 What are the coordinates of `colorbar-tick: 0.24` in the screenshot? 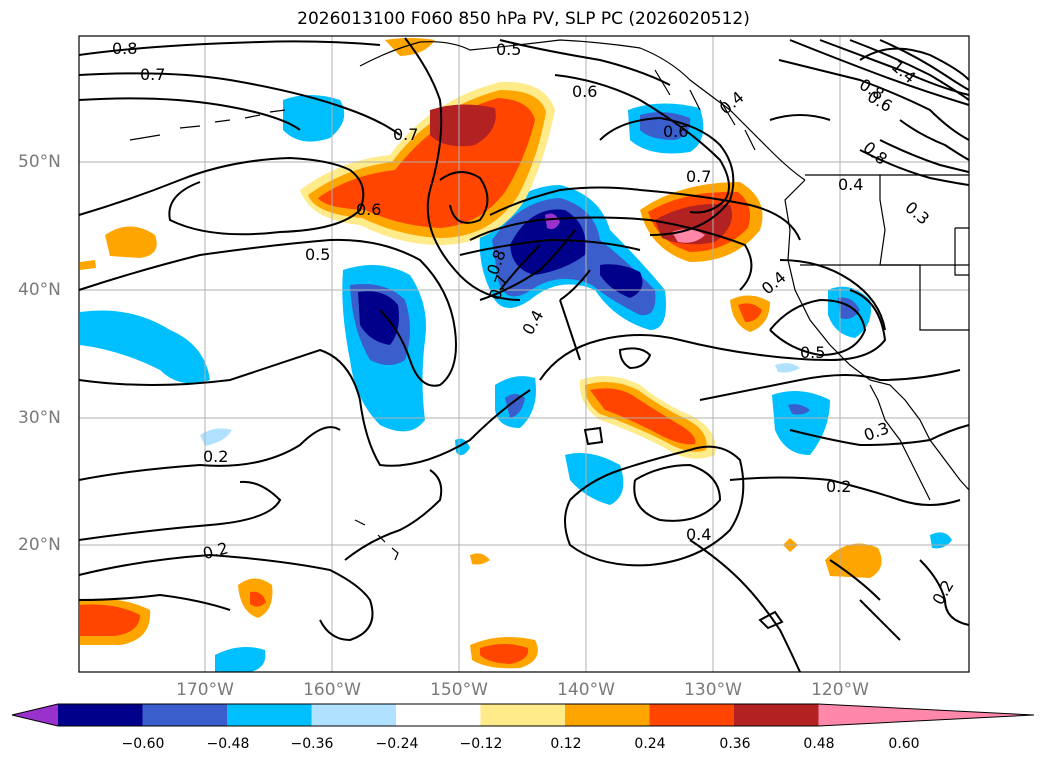 It's located at (650, 744).